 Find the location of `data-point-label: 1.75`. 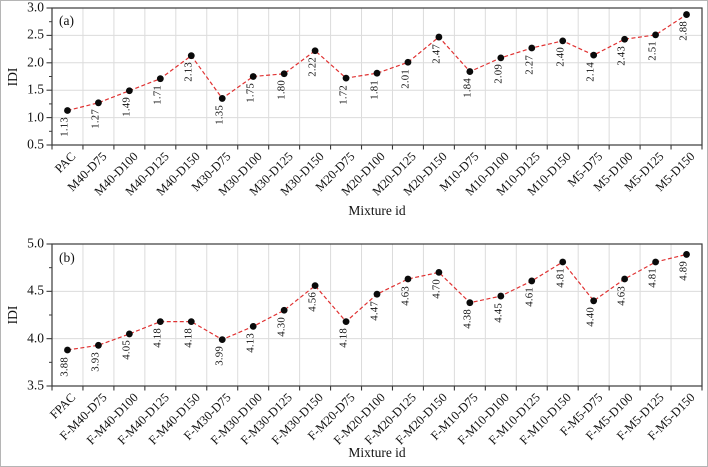

data-point-label: 1.75 is located at coordinates (250, 93).